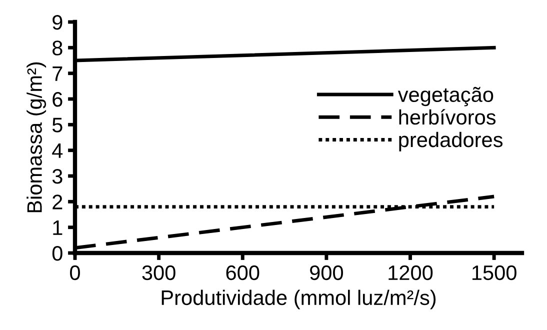  What do you see at coordinates (446, 96) in the screenshot?
I see `legend-label: vegetação` at bounding box center [446, 96].